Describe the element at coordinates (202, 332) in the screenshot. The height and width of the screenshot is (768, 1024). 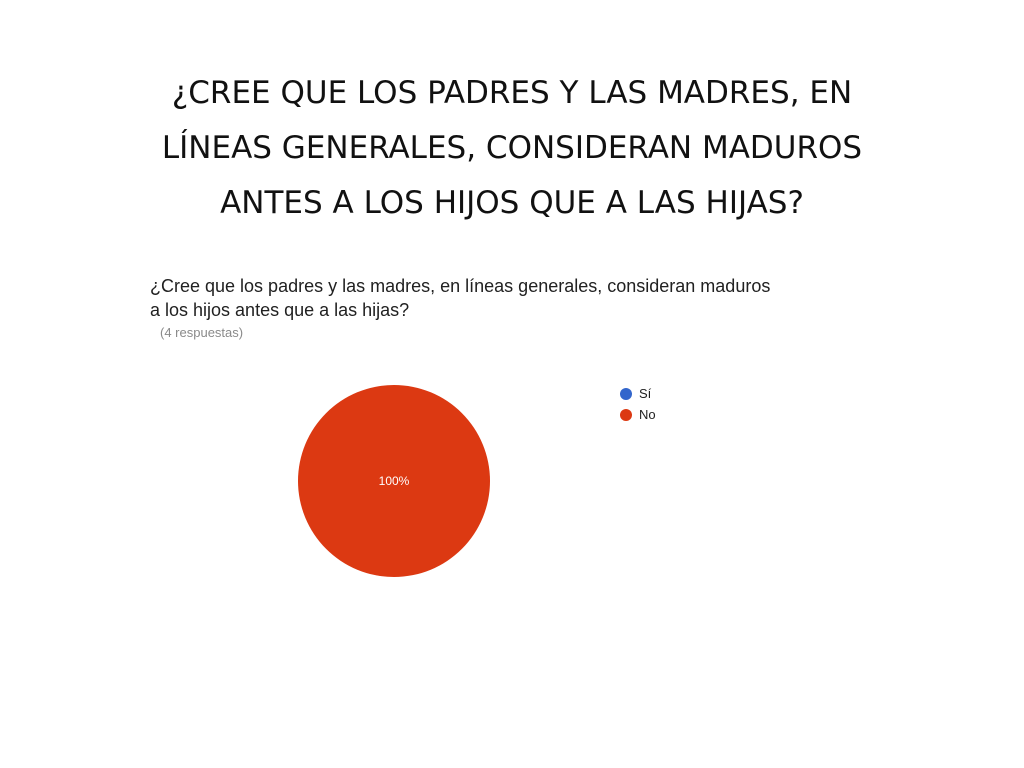
I see `chart-subtitle: (4 respuestas)` at that location.